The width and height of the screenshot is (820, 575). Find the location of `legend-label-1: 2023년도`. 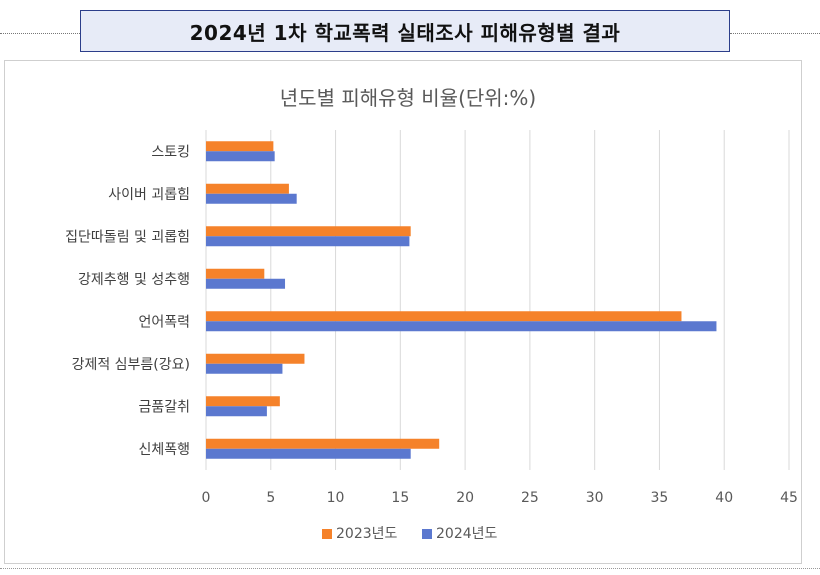

legend-label-1: 2023년도 is located at coordinates (367, 534).